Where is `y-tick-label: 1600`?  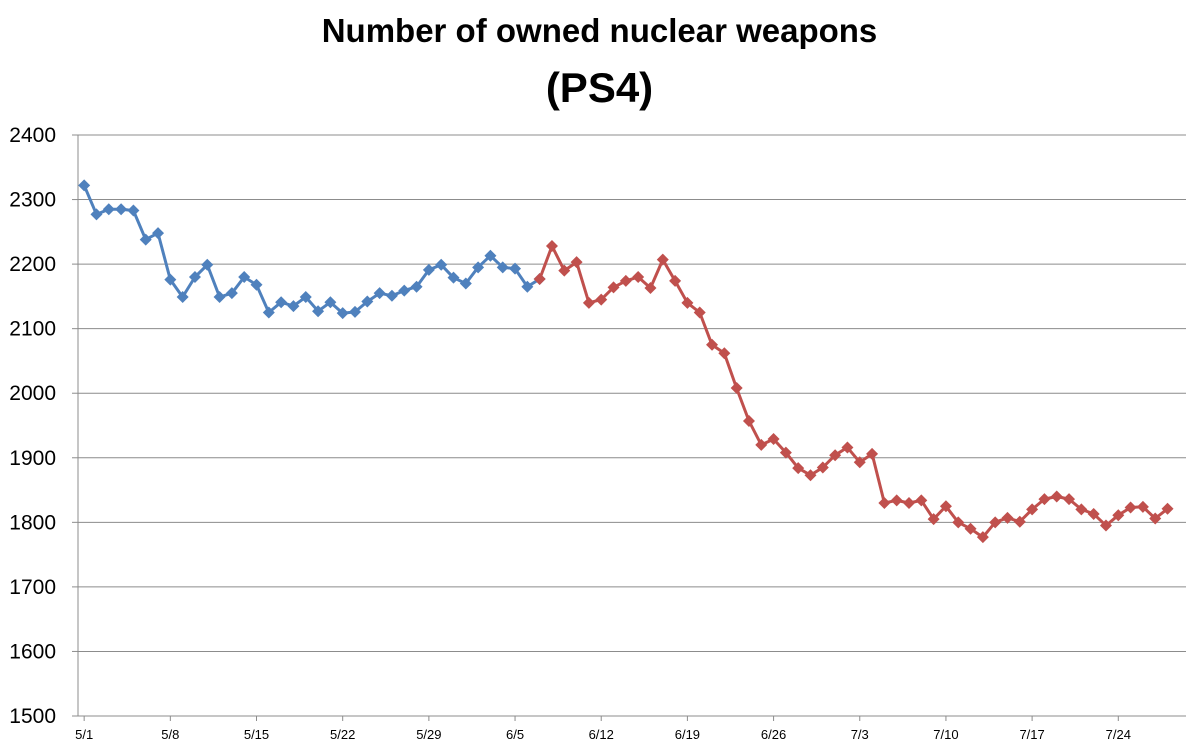 y-tick-label: 1600 is located at coordinates (32, 651).